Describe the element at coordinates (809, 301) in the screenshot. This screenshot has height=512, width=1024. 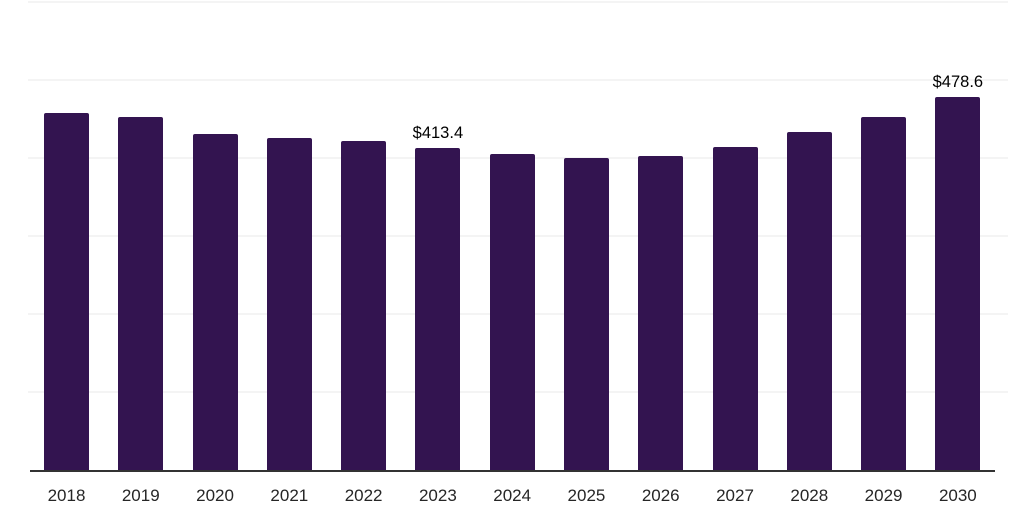
I see `bar-2028` at that location.